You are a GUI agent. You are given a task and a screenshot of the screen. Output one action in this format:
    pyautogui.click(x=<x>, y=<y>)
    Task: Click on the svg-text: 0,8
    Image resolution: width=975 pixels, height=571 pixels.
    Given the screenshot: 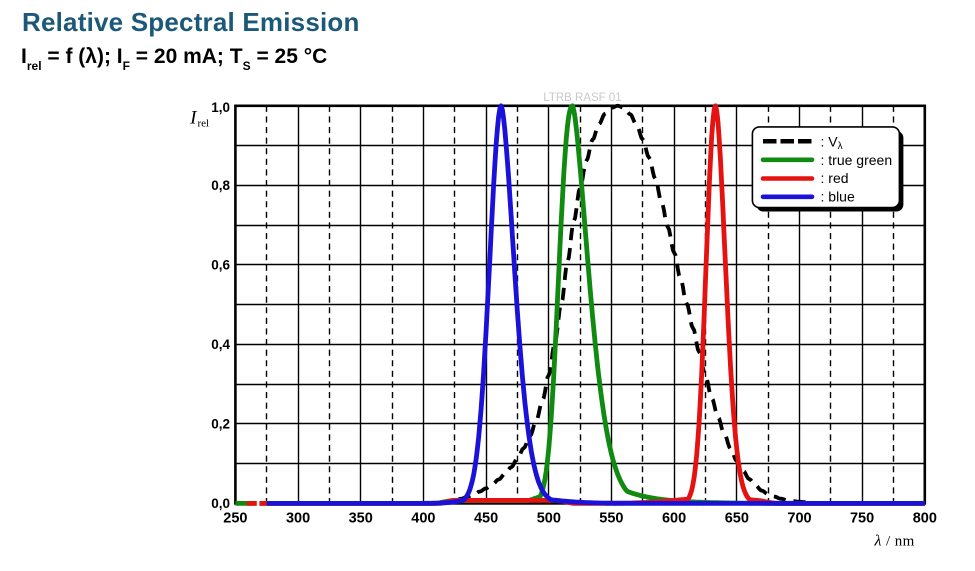 What is the action you would take?
    pyautogui.click(x=220, y=185)
    